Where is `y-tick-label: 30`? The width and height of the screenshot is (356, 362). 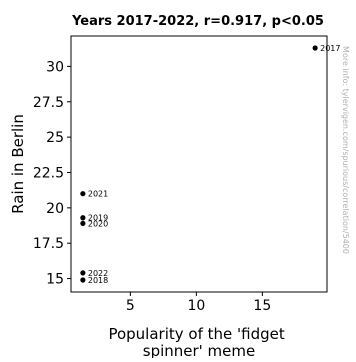 y-tick-label: 30 is located at coordinates (55, 67).